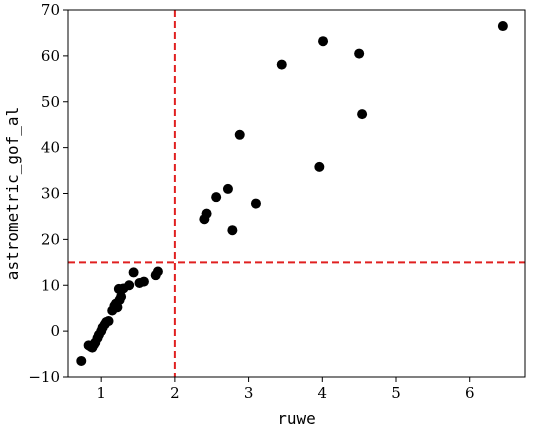 The height and width of the screenshot is (429, 536). What do you see at coordinates (50, 10) in the screenshot?
I see `y-tick-label: 70` at bounding box center [50, 10].